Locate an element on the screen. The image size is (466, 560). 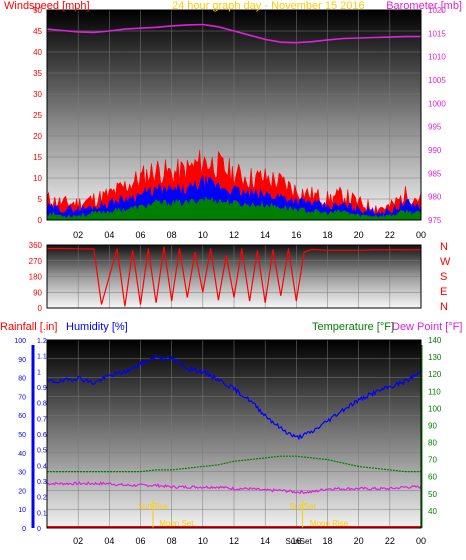
wind-tick-label: 10 is located at coordinates (37, 178).